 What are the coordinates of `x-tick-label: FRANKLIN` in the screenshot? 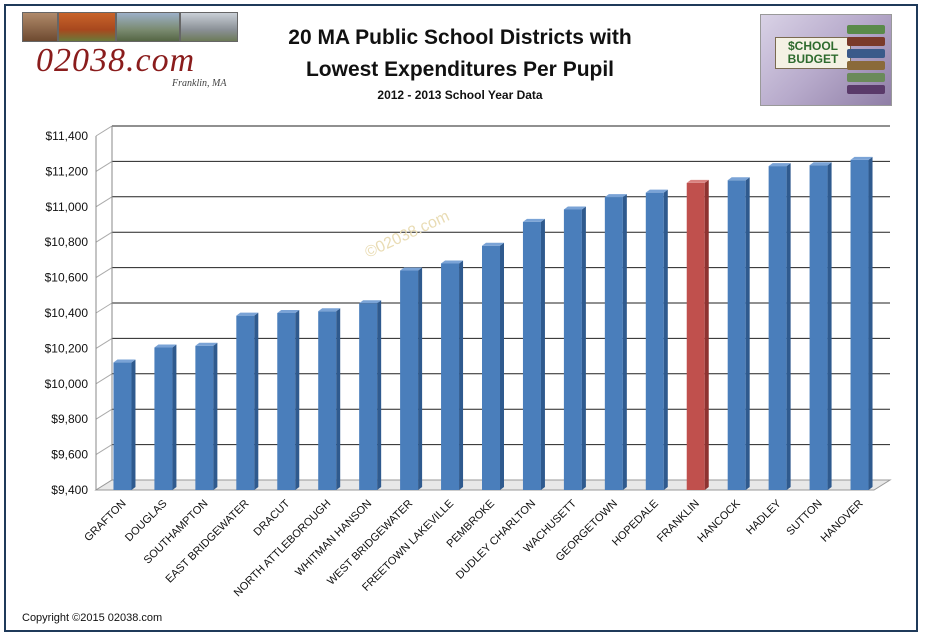 It's located at (678, 521).